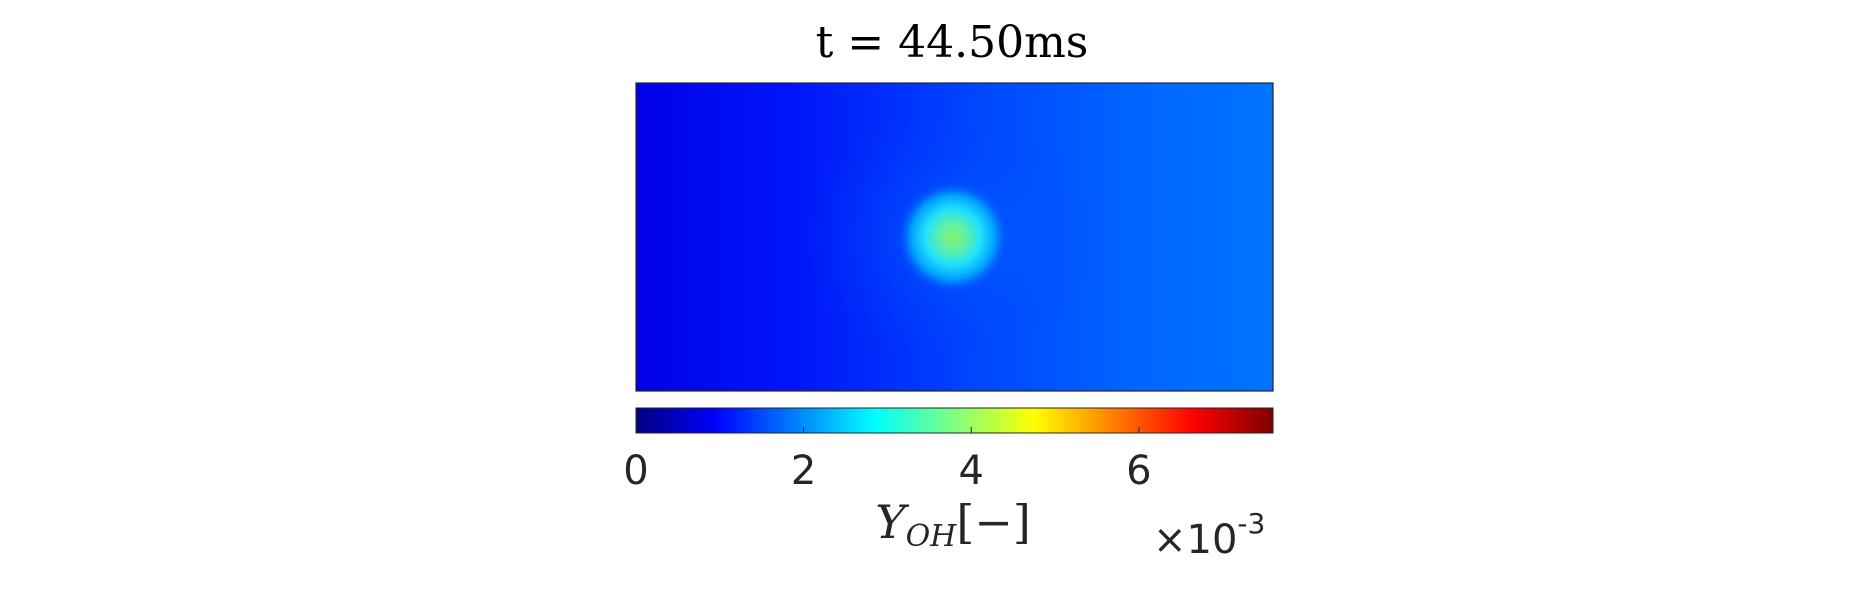 The image size is (1875, 594). I want to click on colorbar-gradient, so click(954, 420).